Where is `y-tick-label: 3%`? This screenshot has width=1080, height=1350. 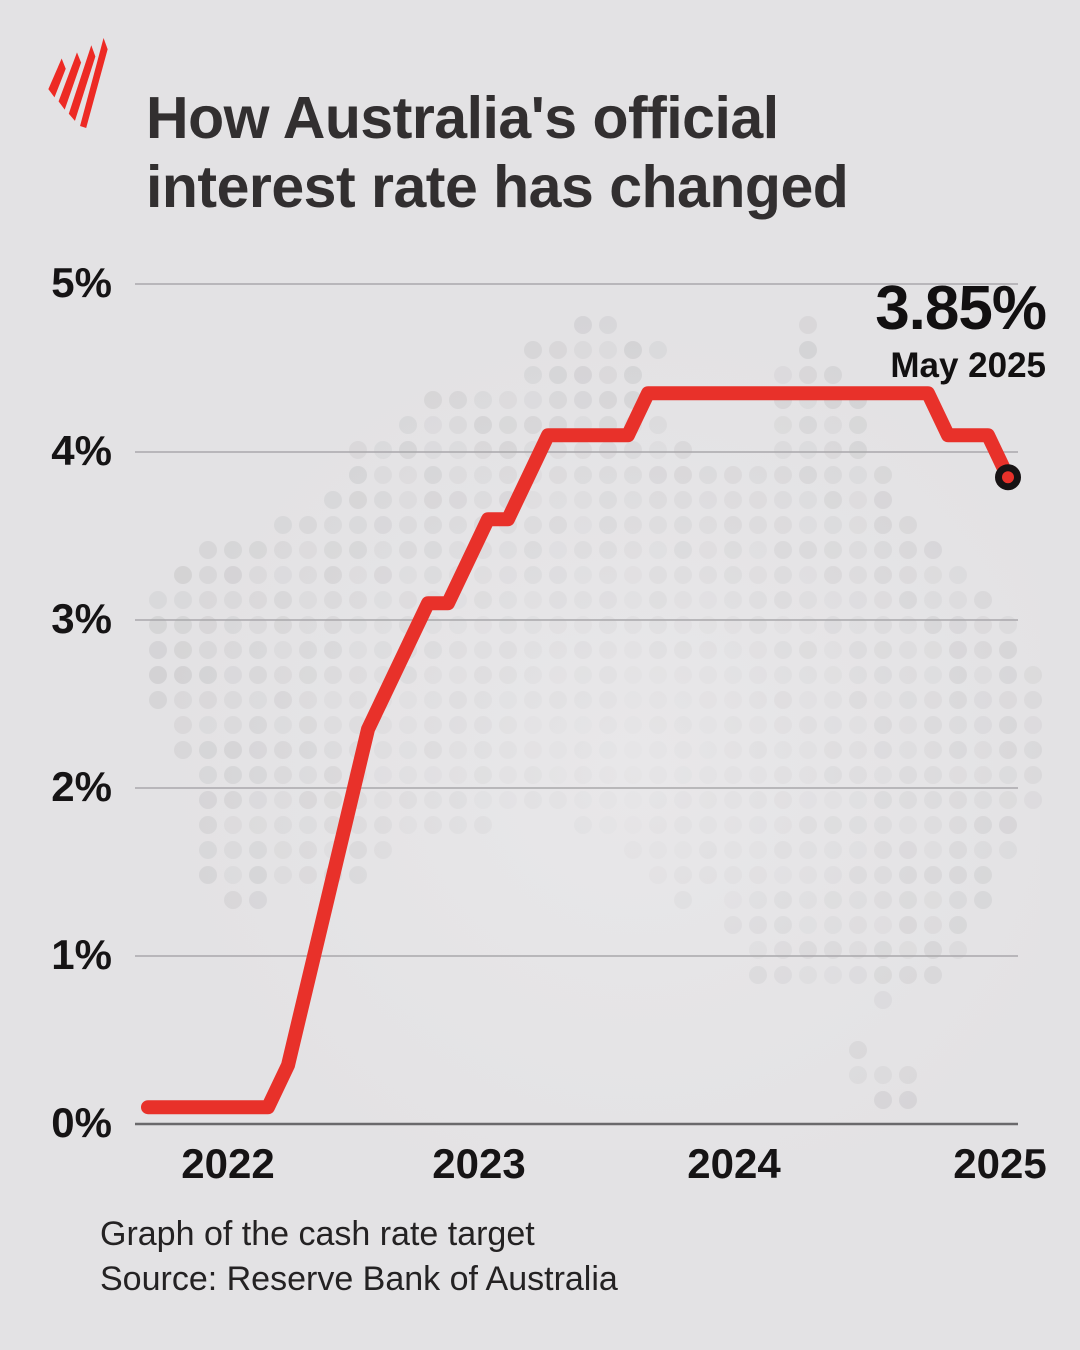
y-tick-label: 3% is located at coordinates (81, 619).